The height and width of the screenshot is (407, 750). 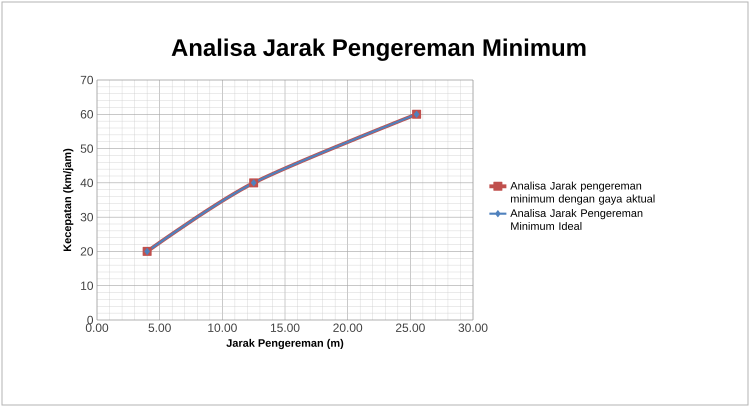 What do you see at coordinates (379, 49) in the screenshot?
I see `chart-title: Analisa Jarak Pengereman Minimum` at bounding box center [379, 49].